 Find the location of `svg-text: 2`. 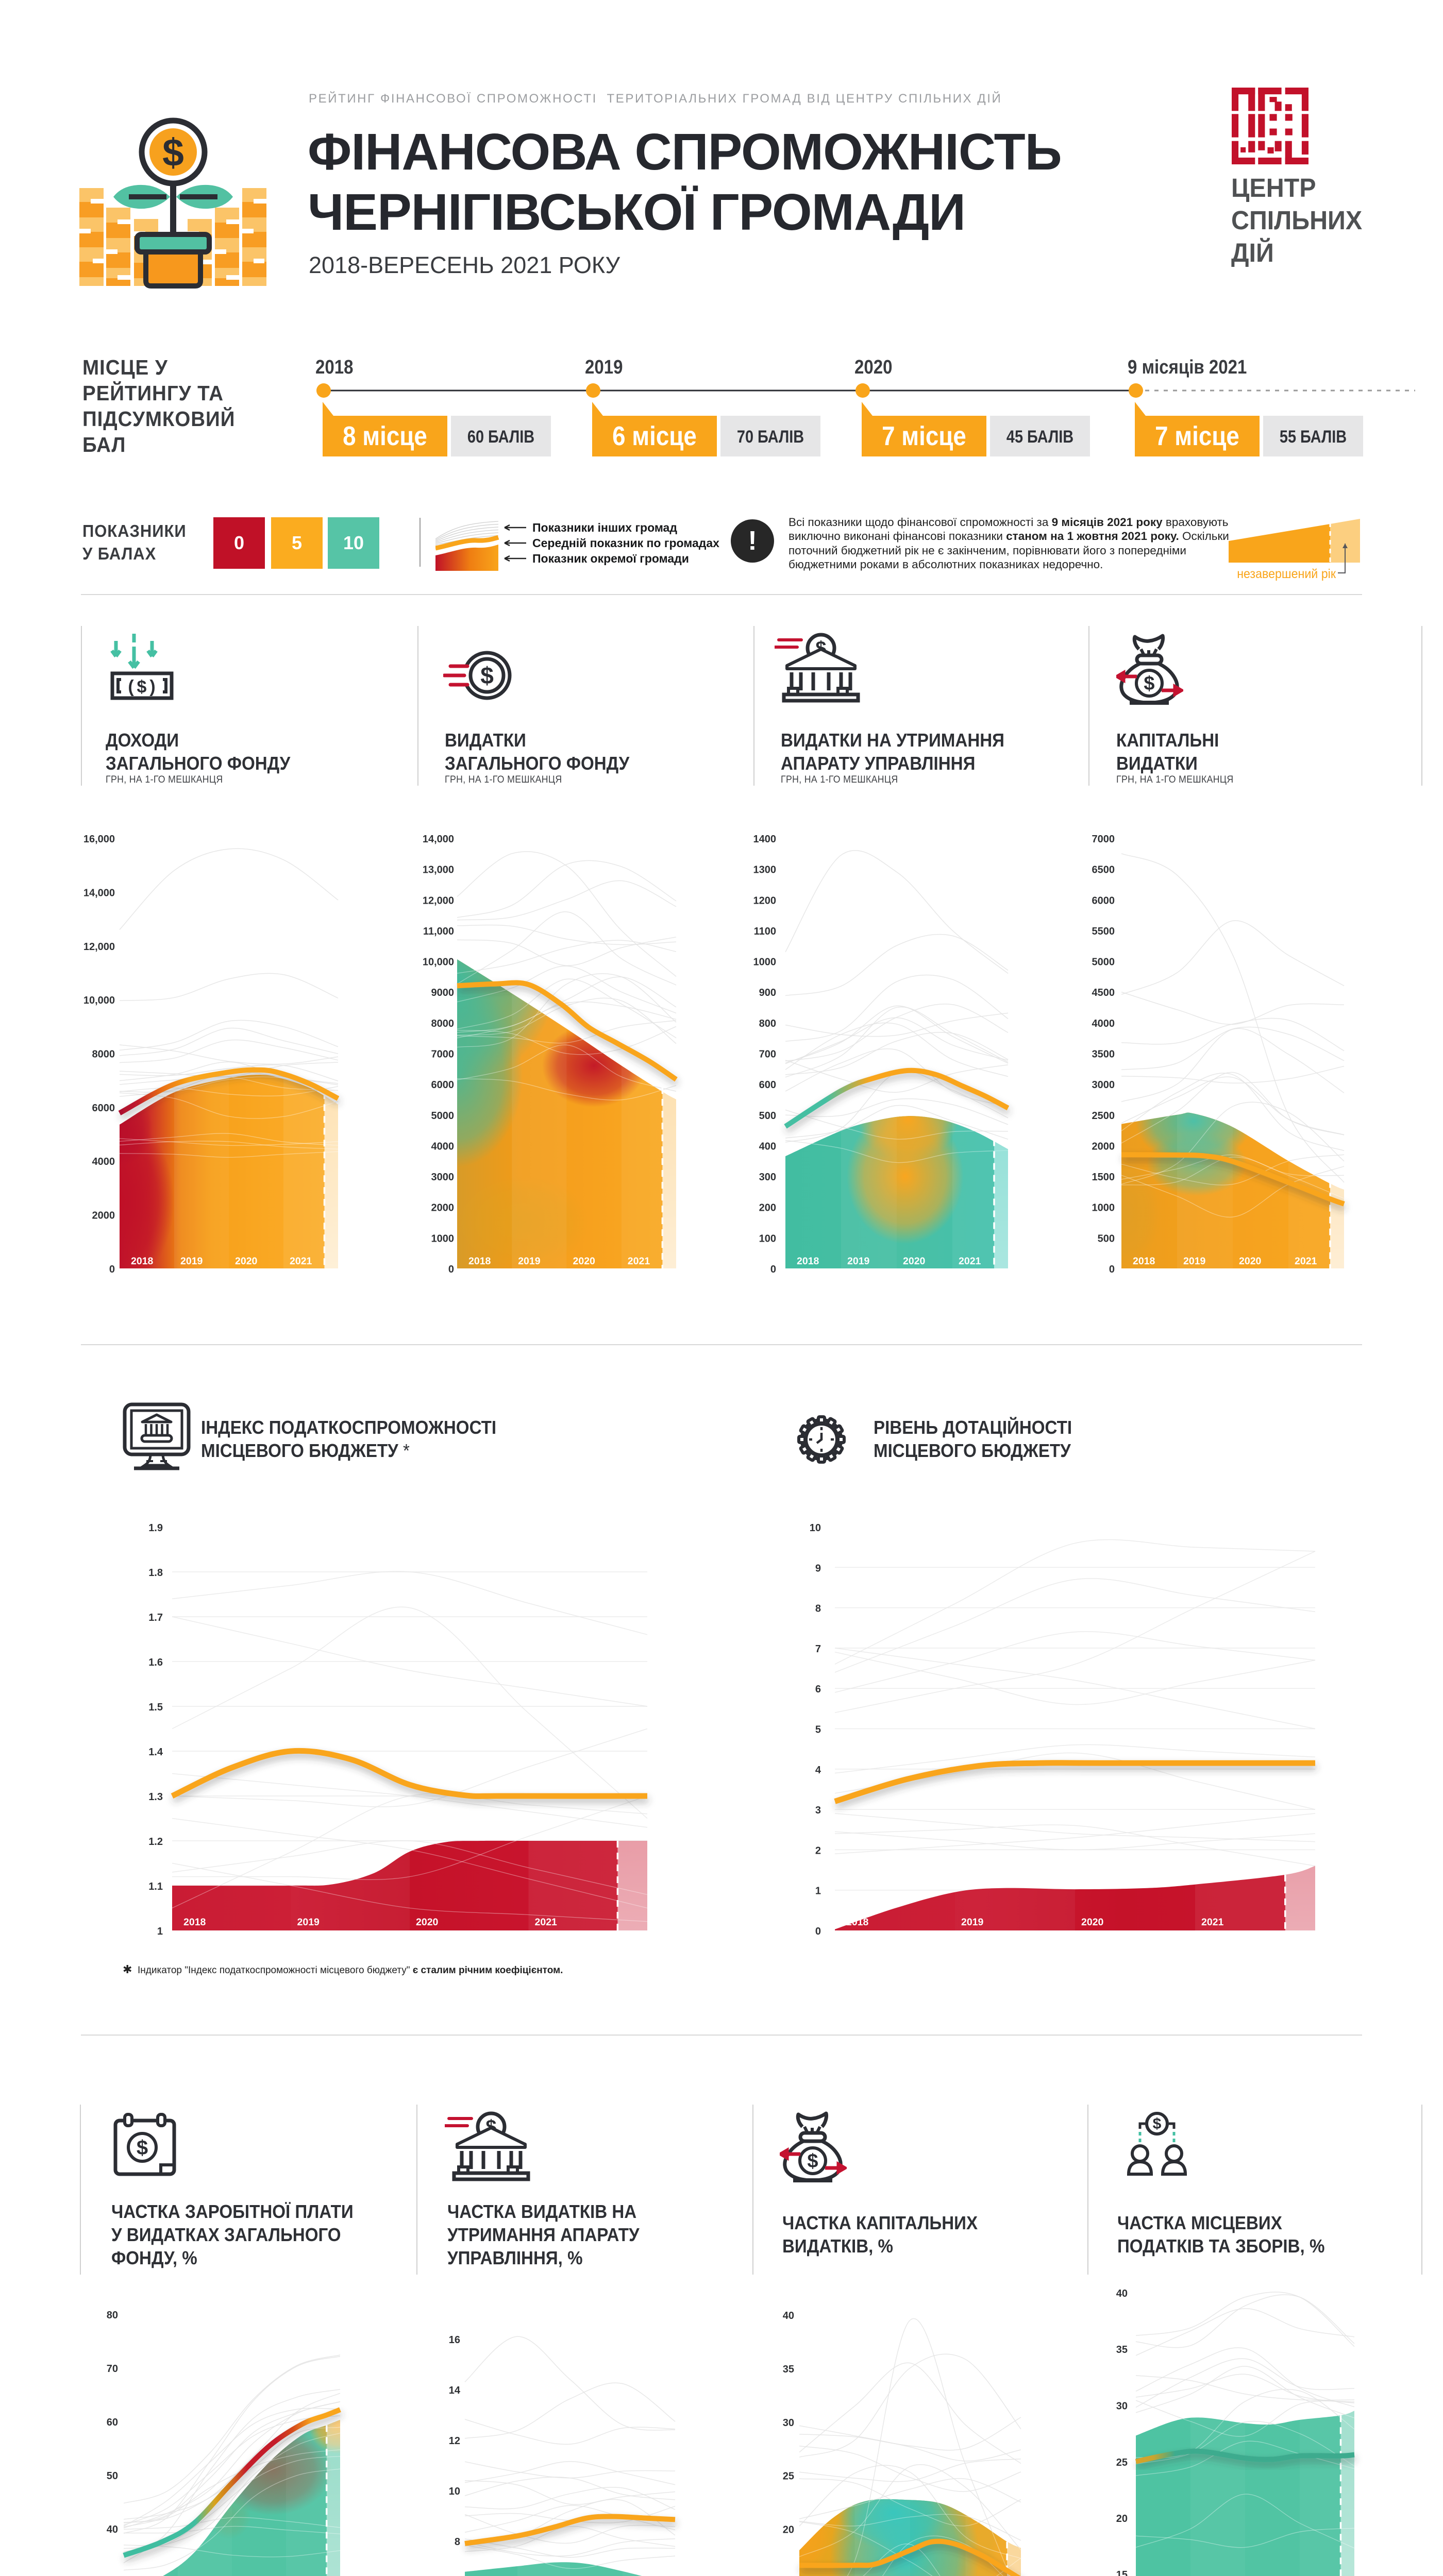

svg-text: 2 is located at coordinates (818, 1850).